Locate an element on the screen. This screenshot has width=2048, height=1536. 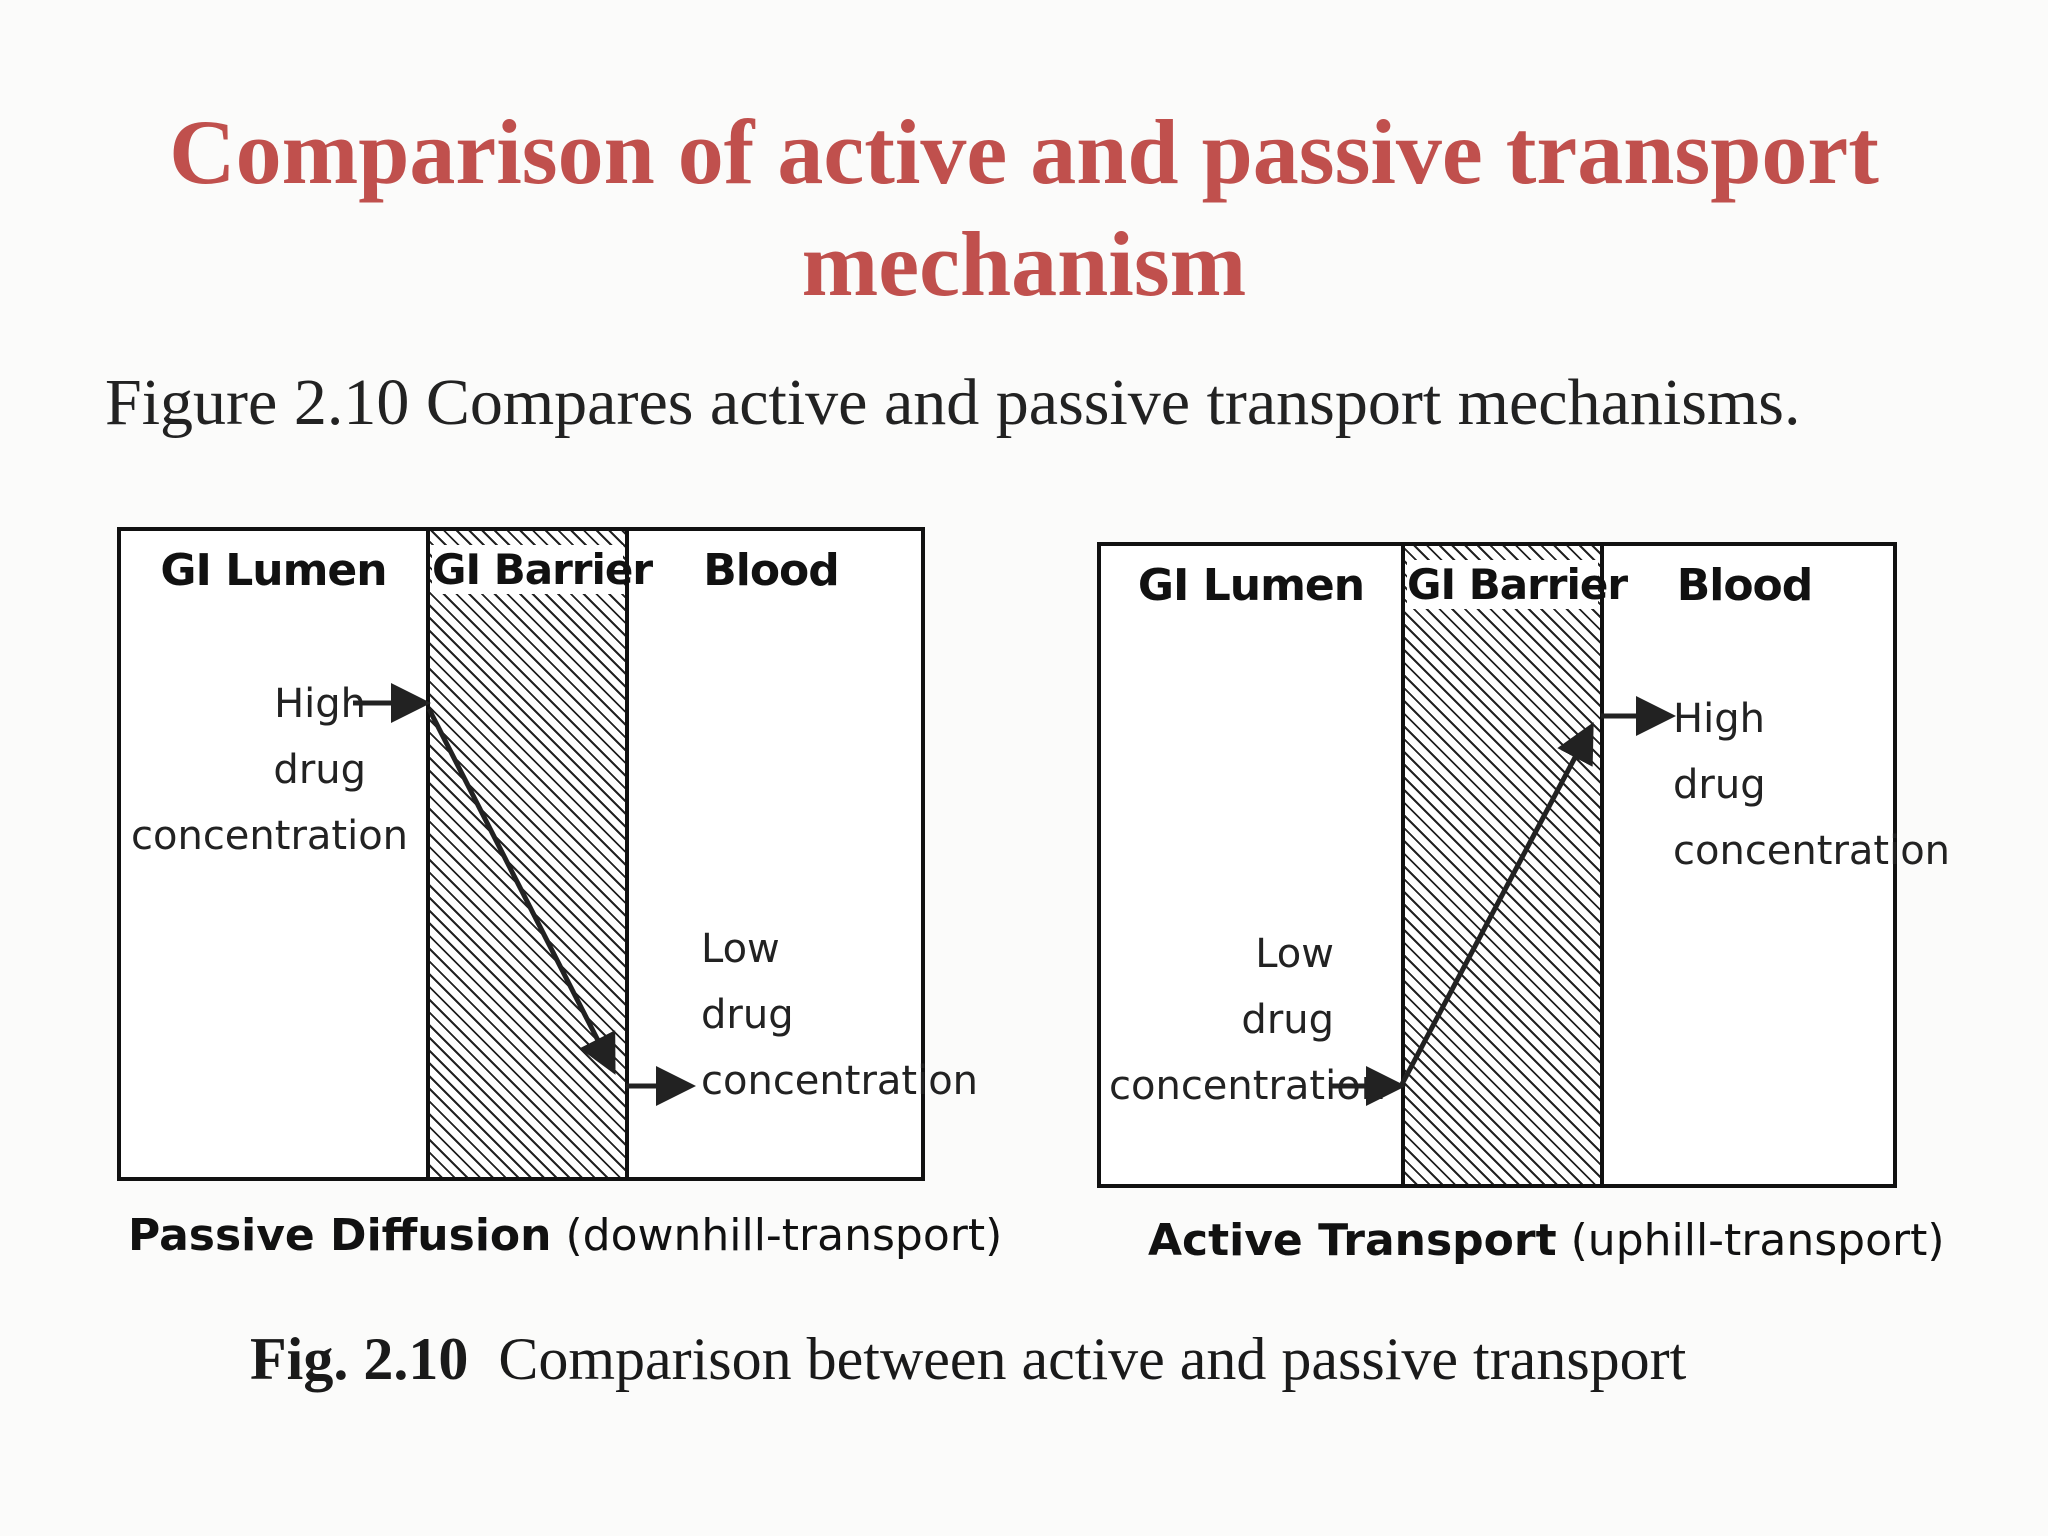
title-line-2: mechanism is located at coordinates (1024, 264).